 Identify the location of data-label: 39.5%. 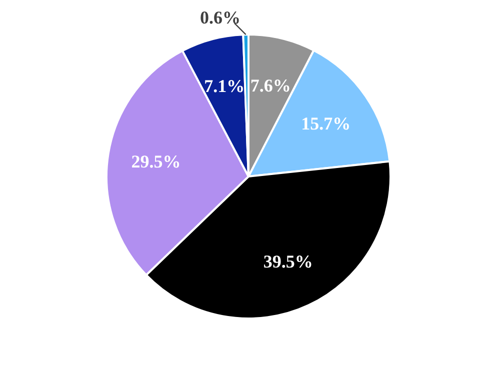
(288, 261).